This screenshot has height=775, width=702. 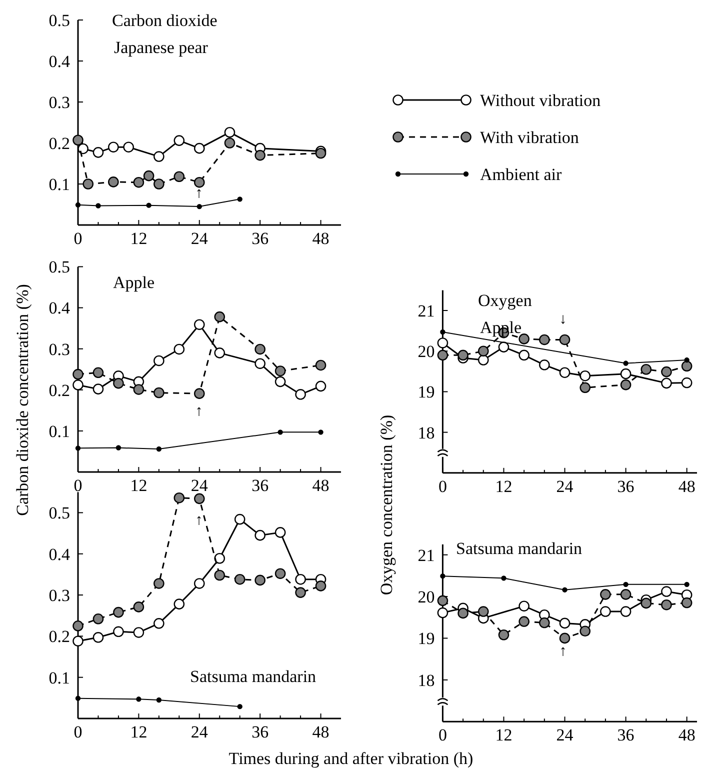 I want to click on chart-title: Satsuma mandarin, so click(x=519, y=548).